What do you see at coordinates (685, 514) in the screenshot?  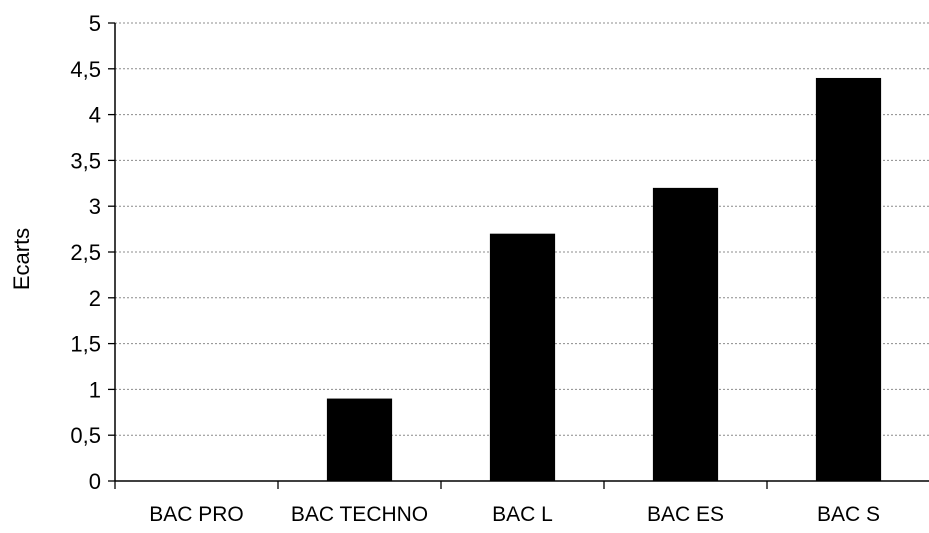 I see `x-tick-label: BAC ES` at bounding box center [685, 514].